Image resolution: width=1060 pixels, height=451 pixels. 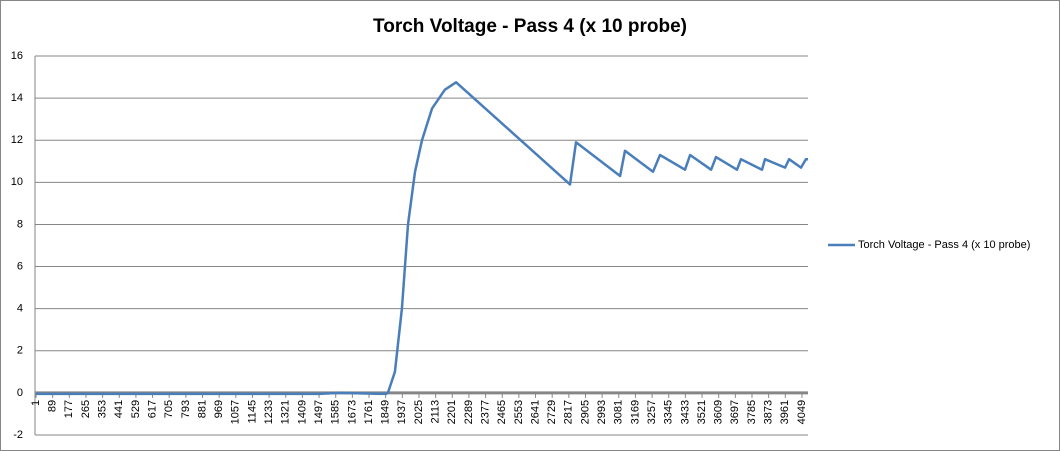 I want to click on y-tick-label: 4, so click(x=20, y=309).